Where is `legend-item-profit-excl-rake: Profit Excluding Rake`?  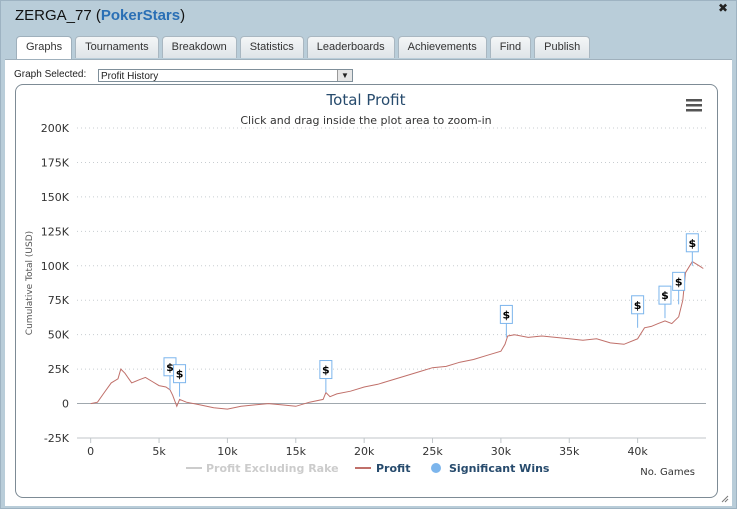
legend-item-profit-excl-rake: Profit Excluding Rake is located at coordinates (262, 468).